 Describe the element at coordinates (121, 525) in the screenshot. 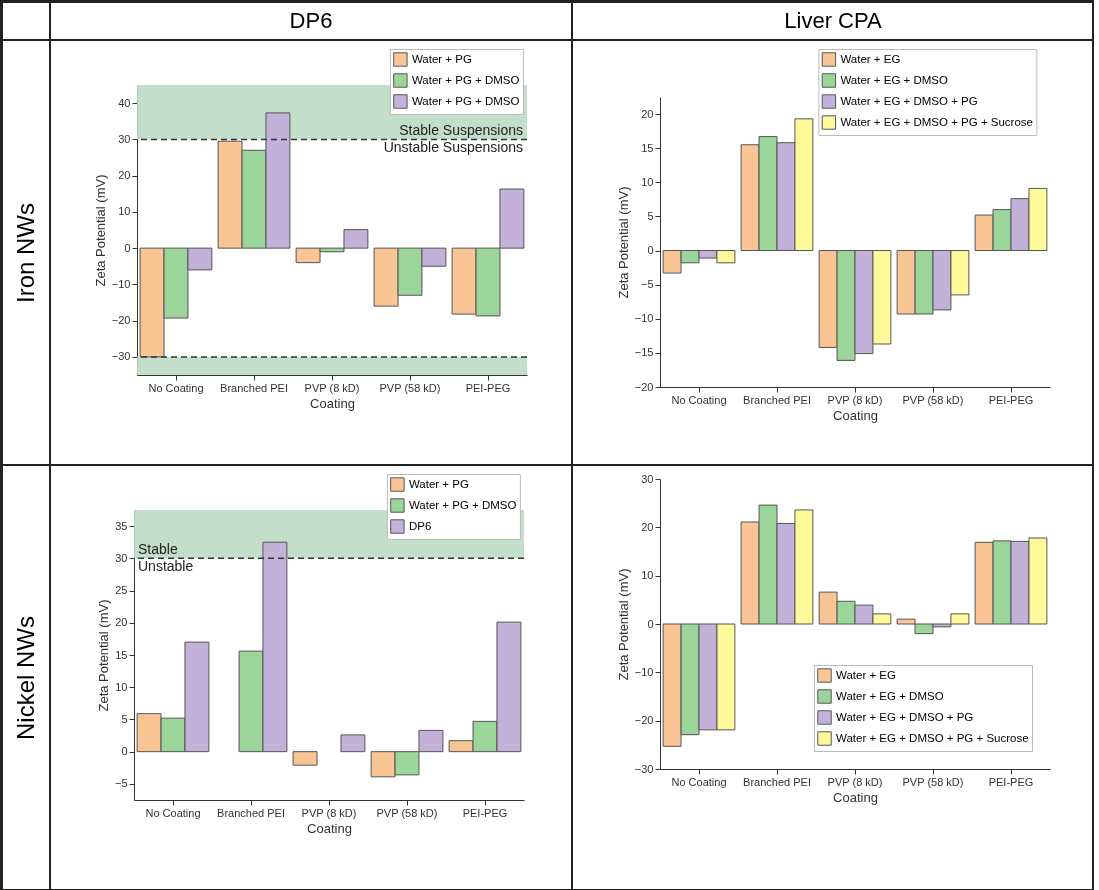

I see `y-tick-label: 35` at that location.